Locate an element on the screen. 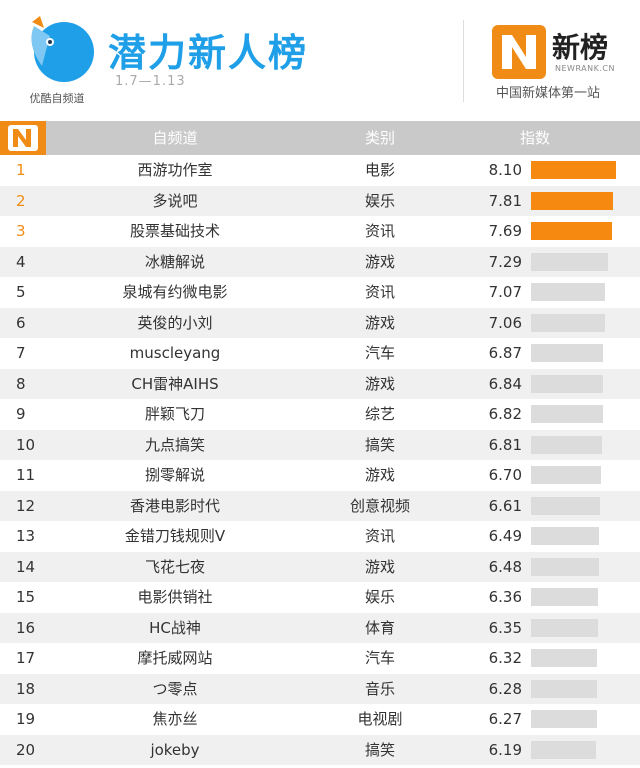  table-row: 10 九点搞笑 搞笑 6.81 is located at coordinates (320, 444).